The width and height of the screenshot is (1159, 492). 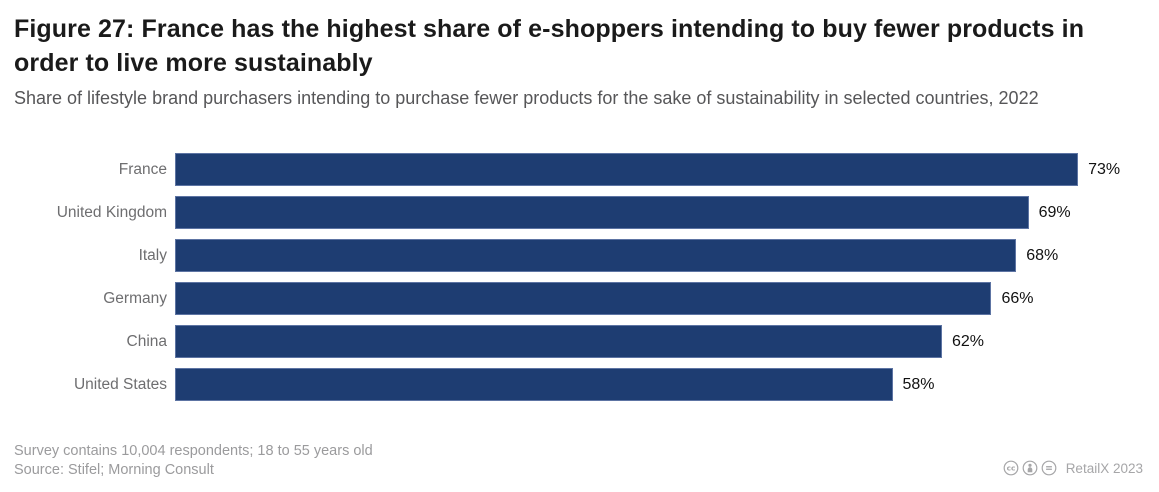 What do you see at coordinates (1042, 255) in the screenshot?
I see `value-label: 68%` at bounding box center [1042, 255].